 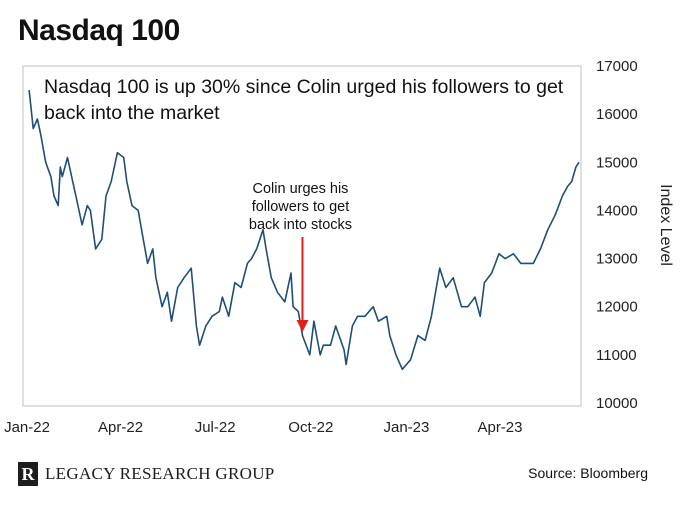 What do you see at coordinates (301, 207) in the screenshot?
I see `annotation-text: followers to get` at bounding box center [301, 207].